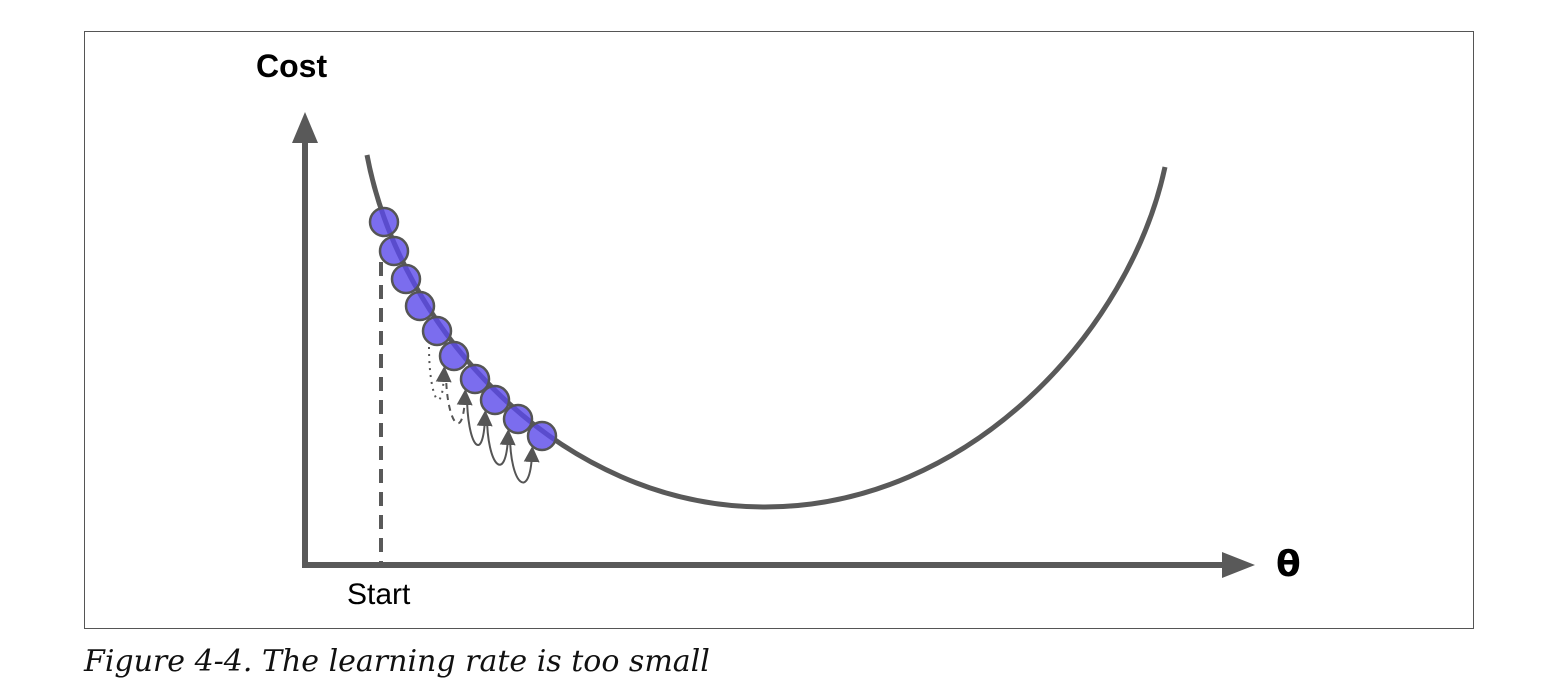  What do you see at coordinates (379, 594) in the screenshot?
I see `start-label: Start` at bounding box center [379, 594].